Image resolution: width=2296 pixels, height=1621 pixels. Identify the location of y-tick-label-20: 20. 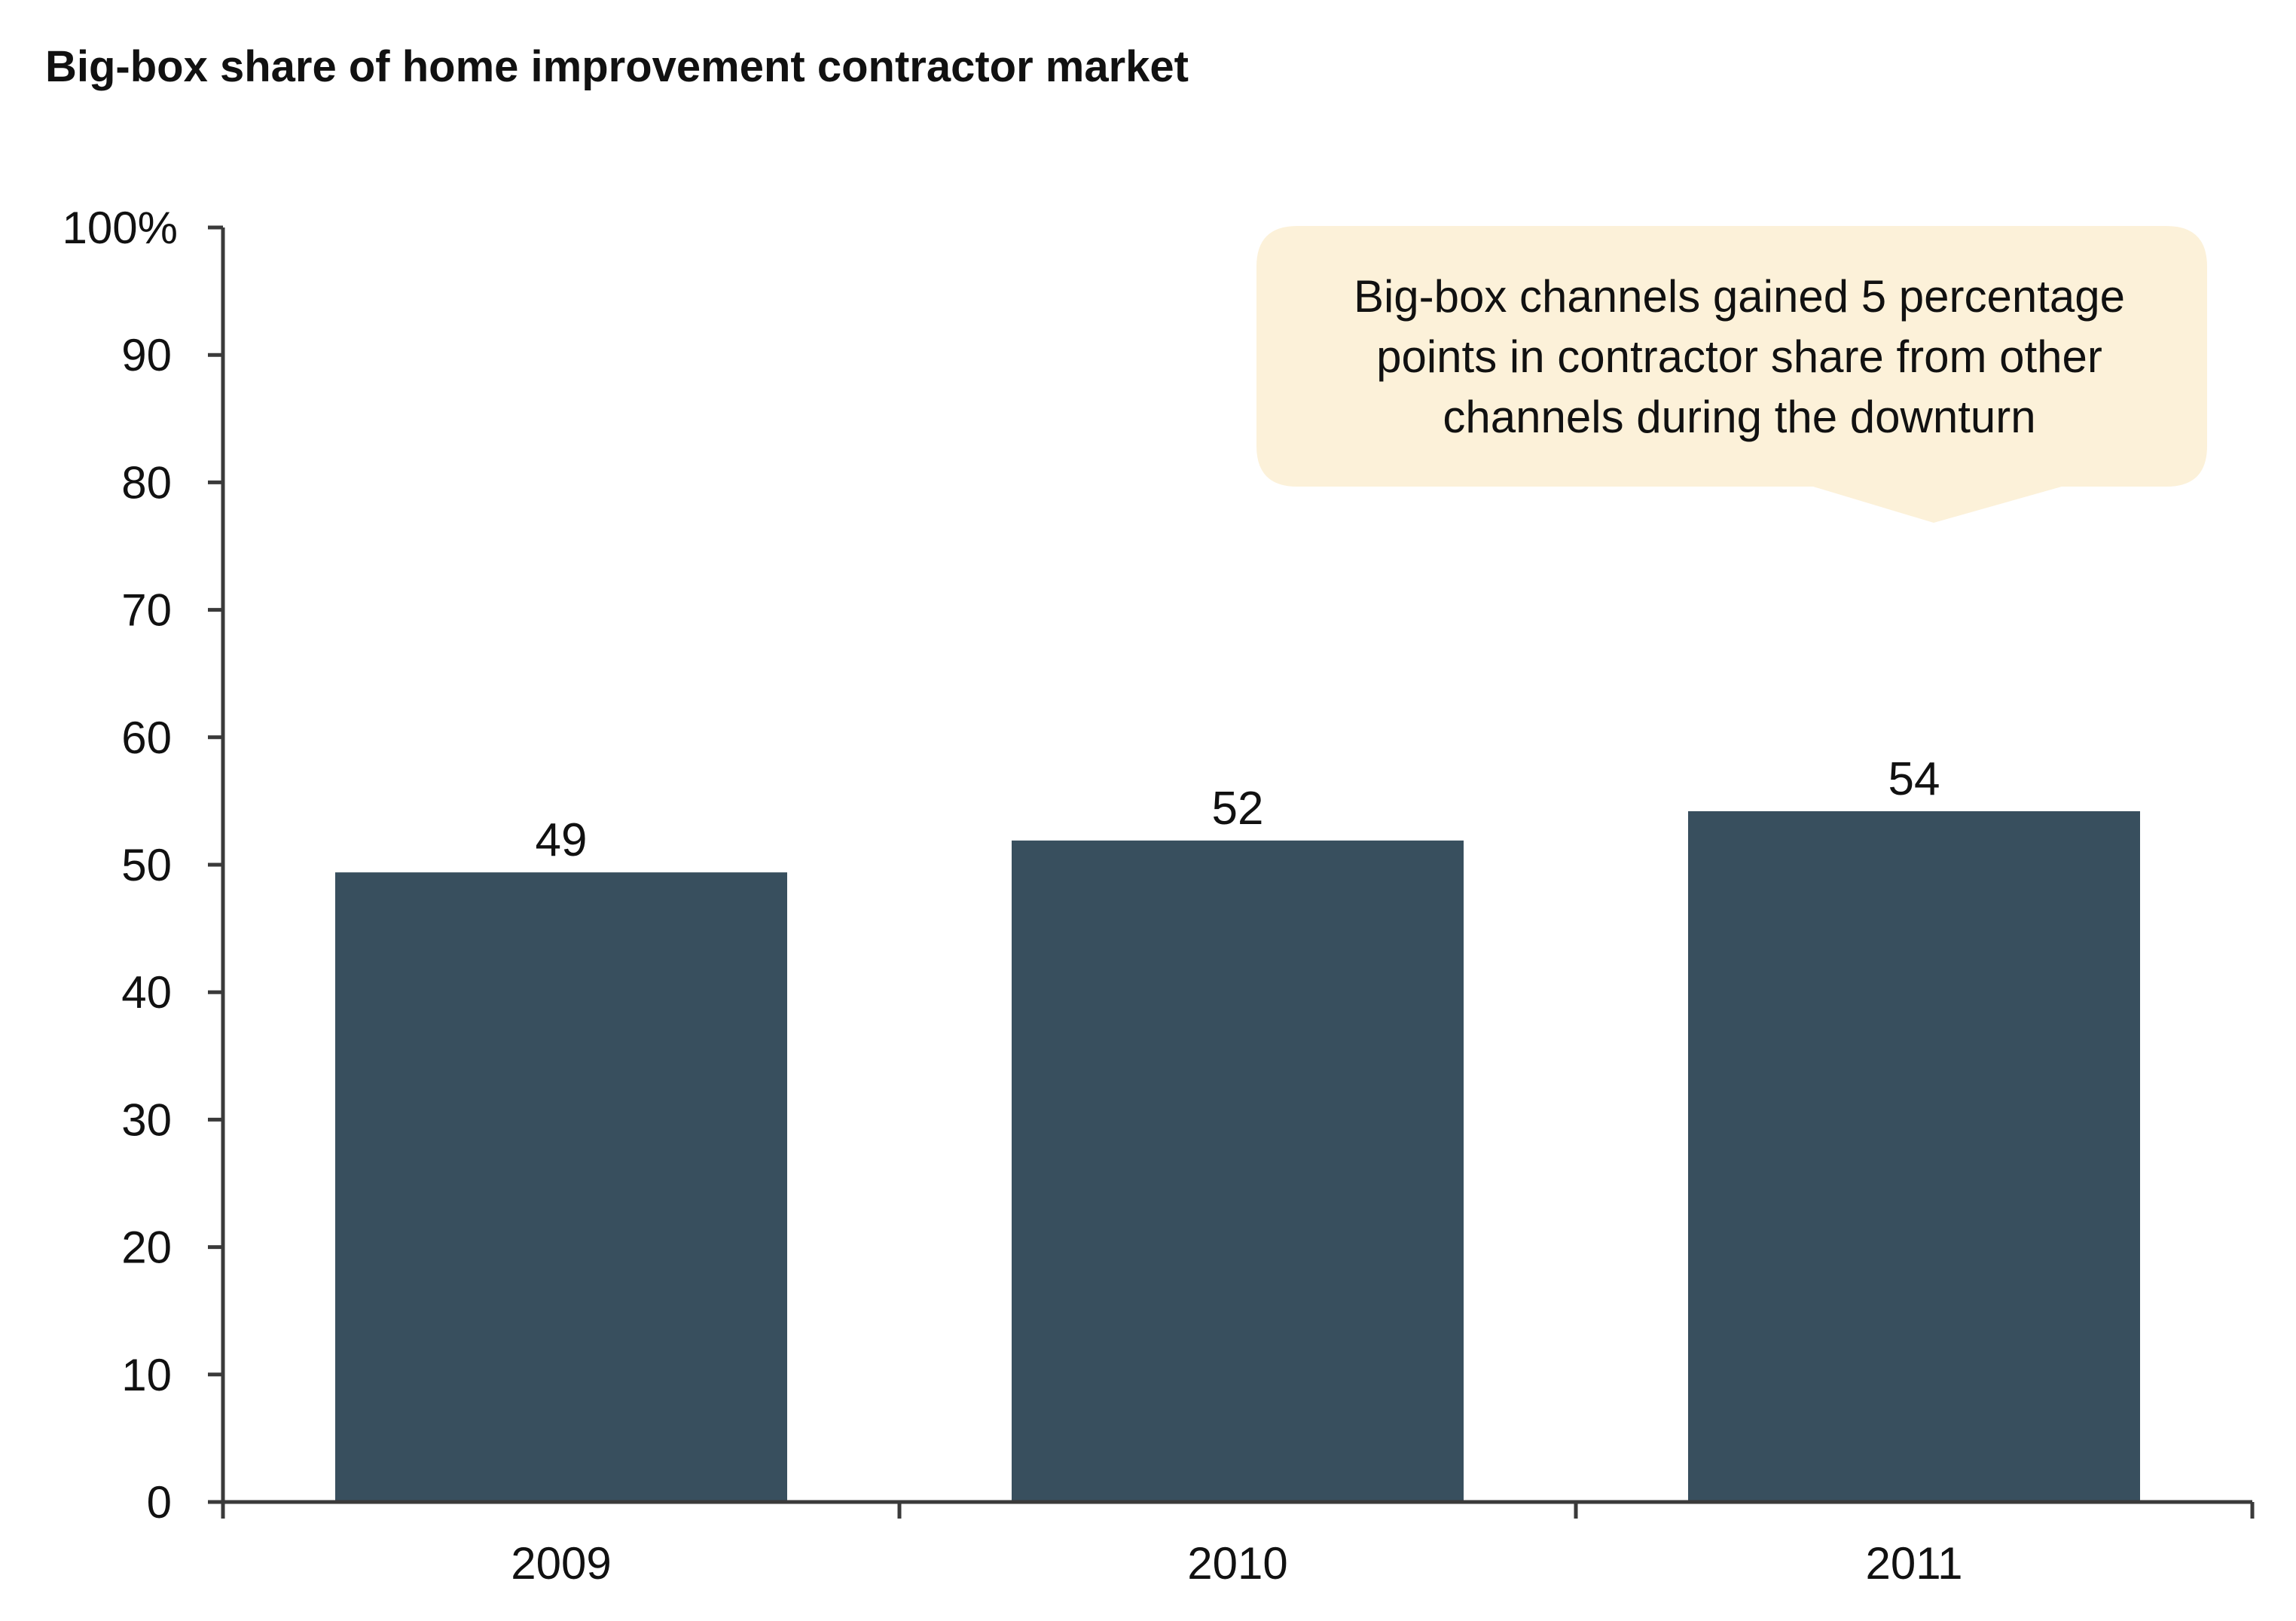
(146, 1248).